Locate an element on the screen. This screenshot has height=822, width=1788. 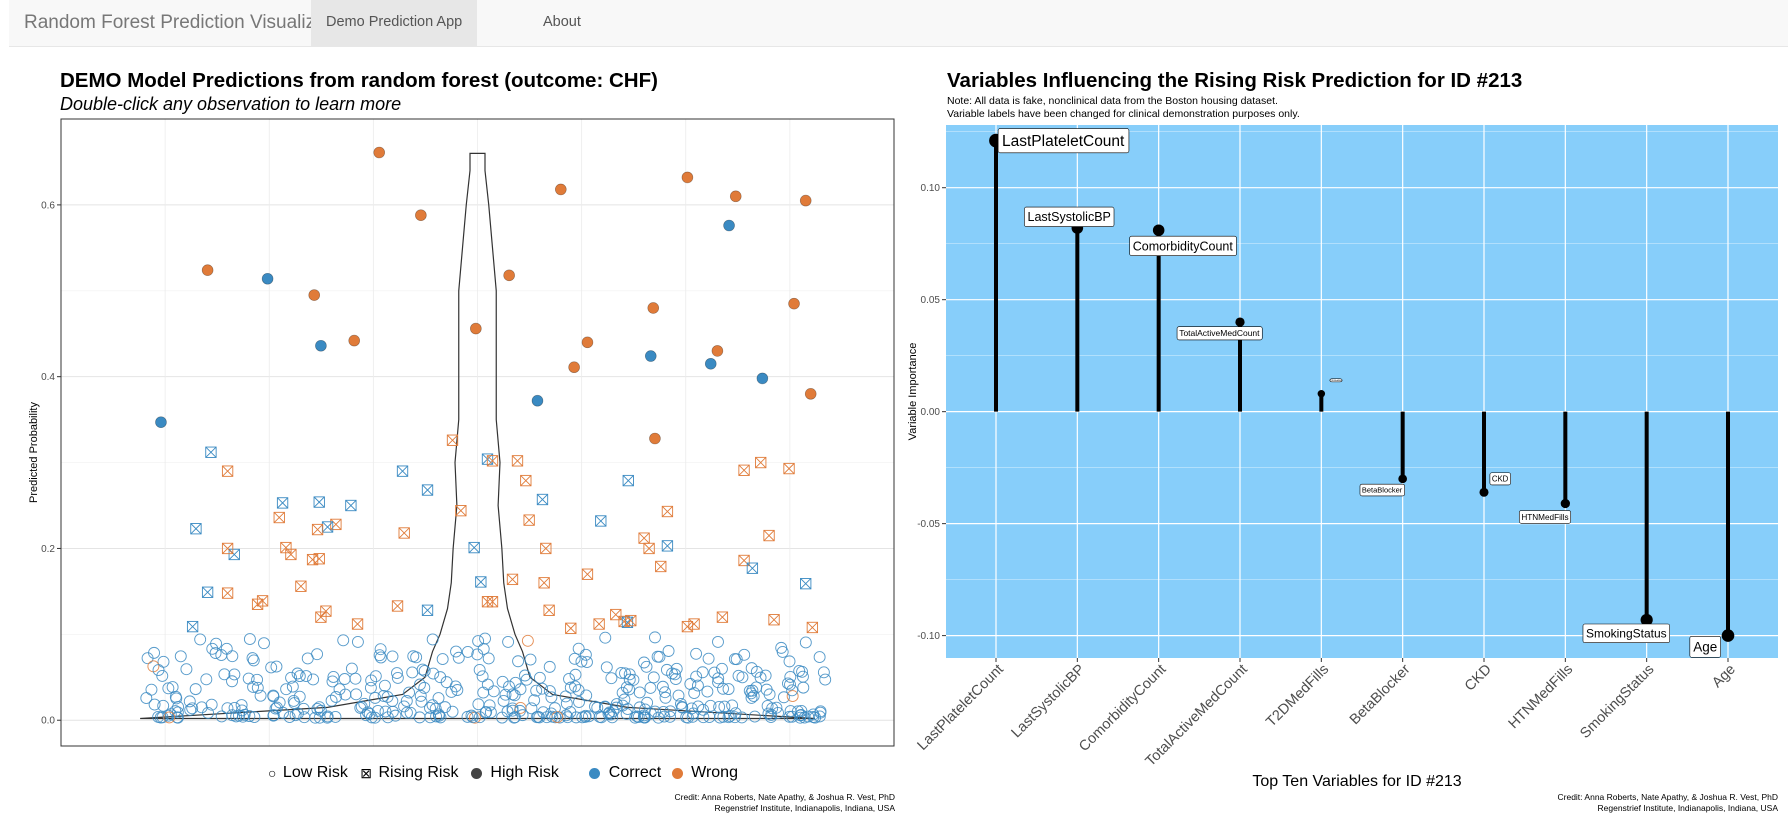
right-xtick-label: LastSystolicBP is located at coordinates (1048, 702).